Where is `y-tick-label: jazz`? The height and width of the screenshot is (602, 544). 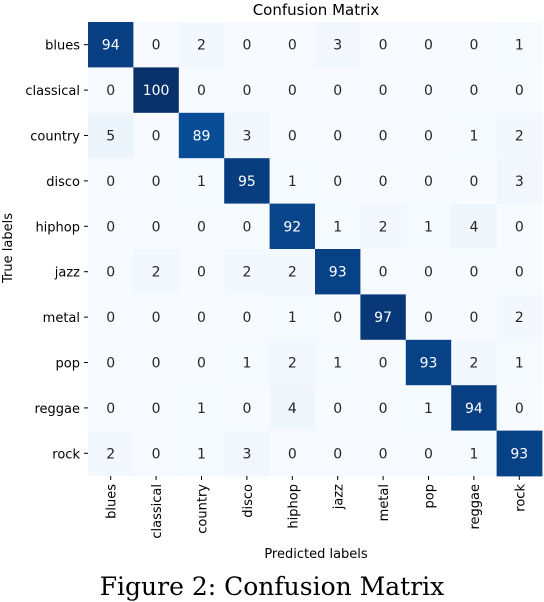 y-tick-label: jazz is located at coordinates (67, 273).